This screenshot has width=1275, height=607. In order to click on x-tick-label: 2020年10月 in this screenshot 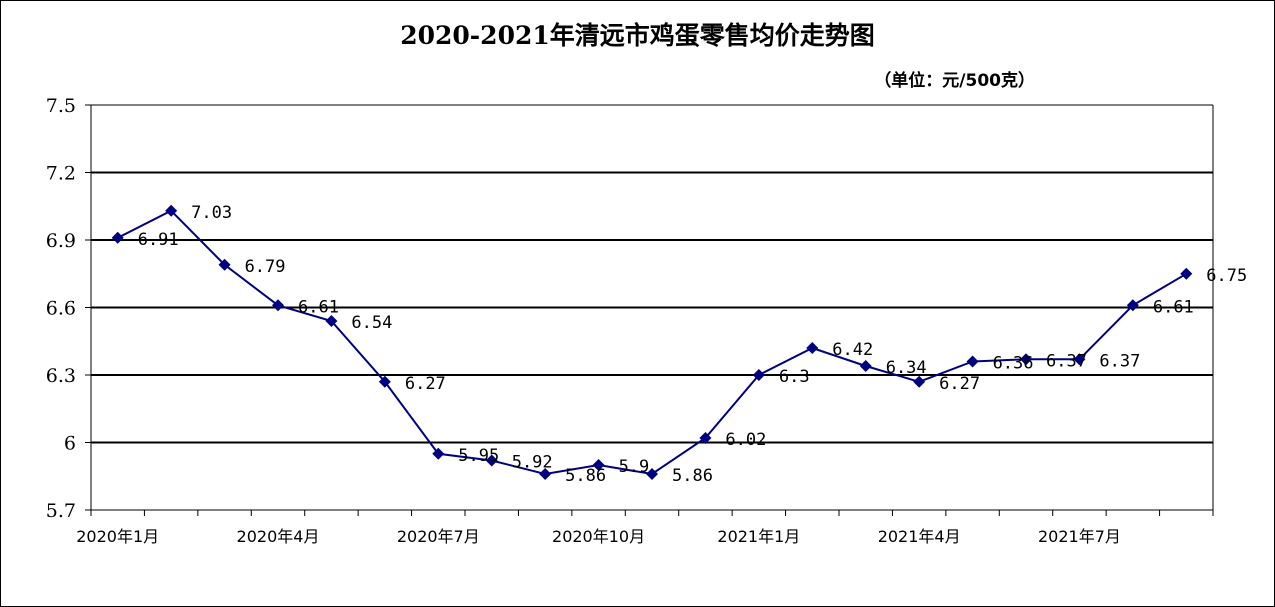, I will do `click(598, 536)`.